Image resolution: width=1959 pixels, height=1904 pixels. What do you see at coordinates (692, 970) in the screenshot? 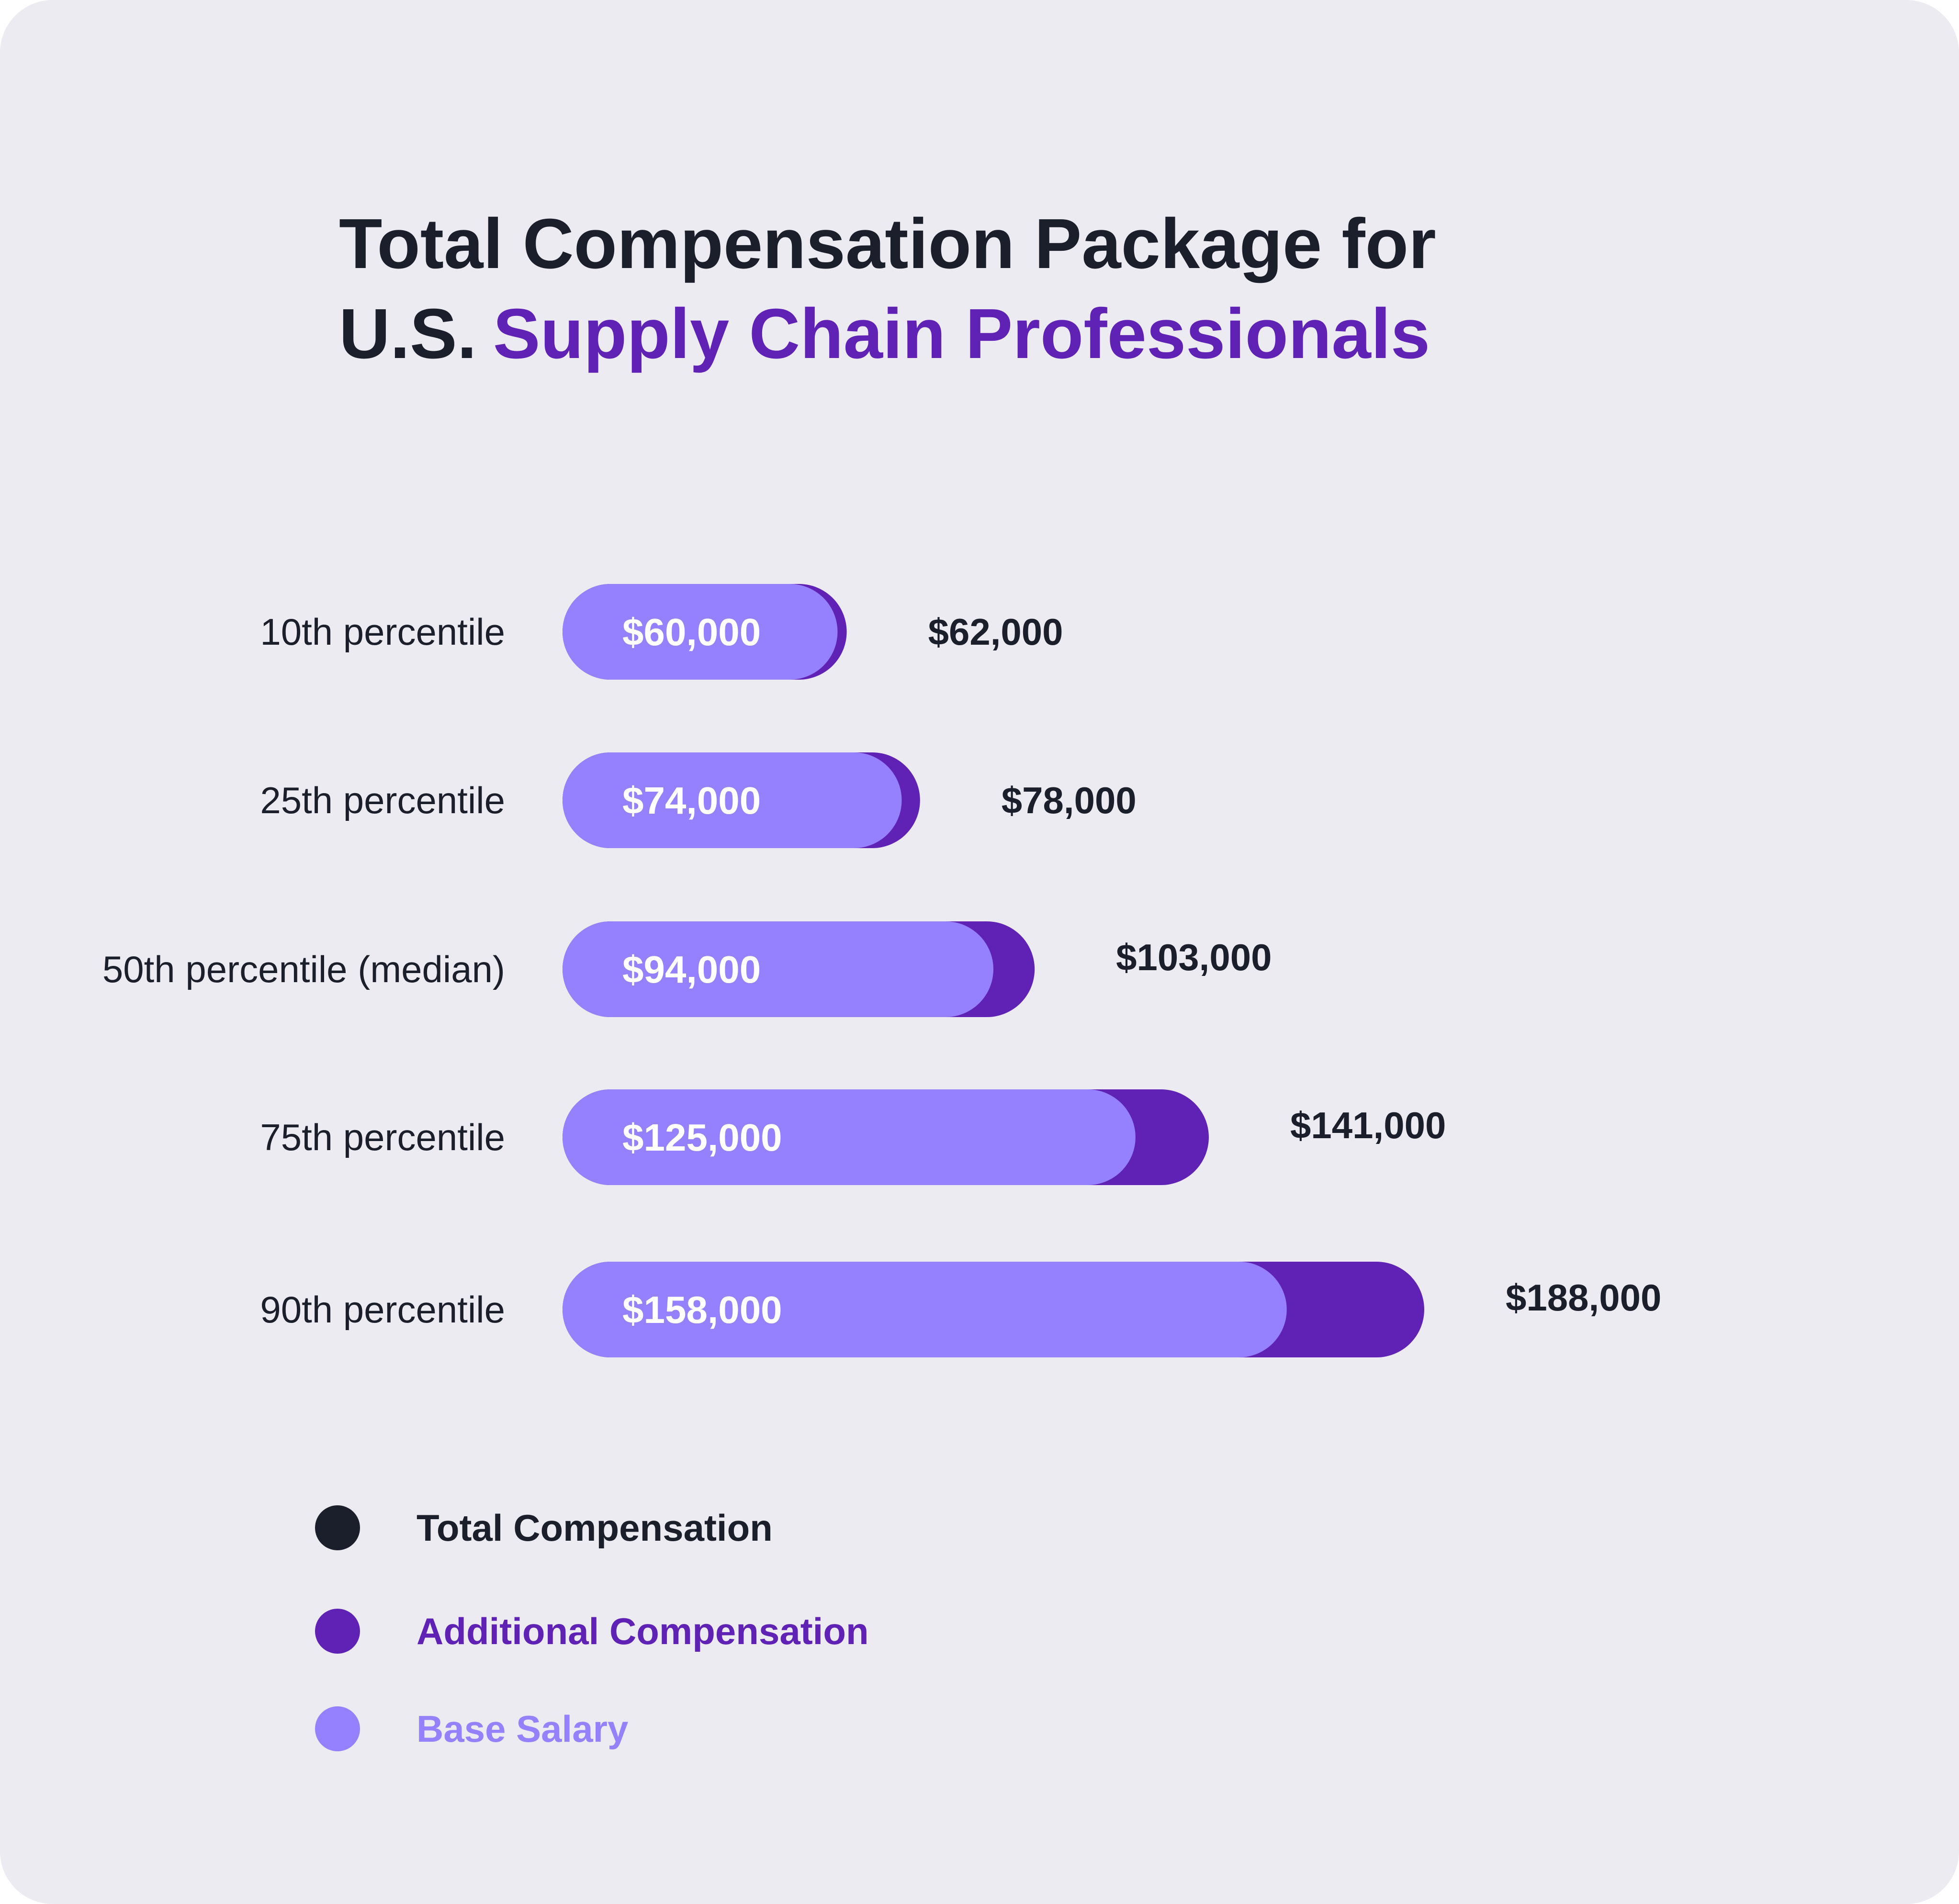
I see `base-salary-label: $94,000` at bounding box center [692, 970].